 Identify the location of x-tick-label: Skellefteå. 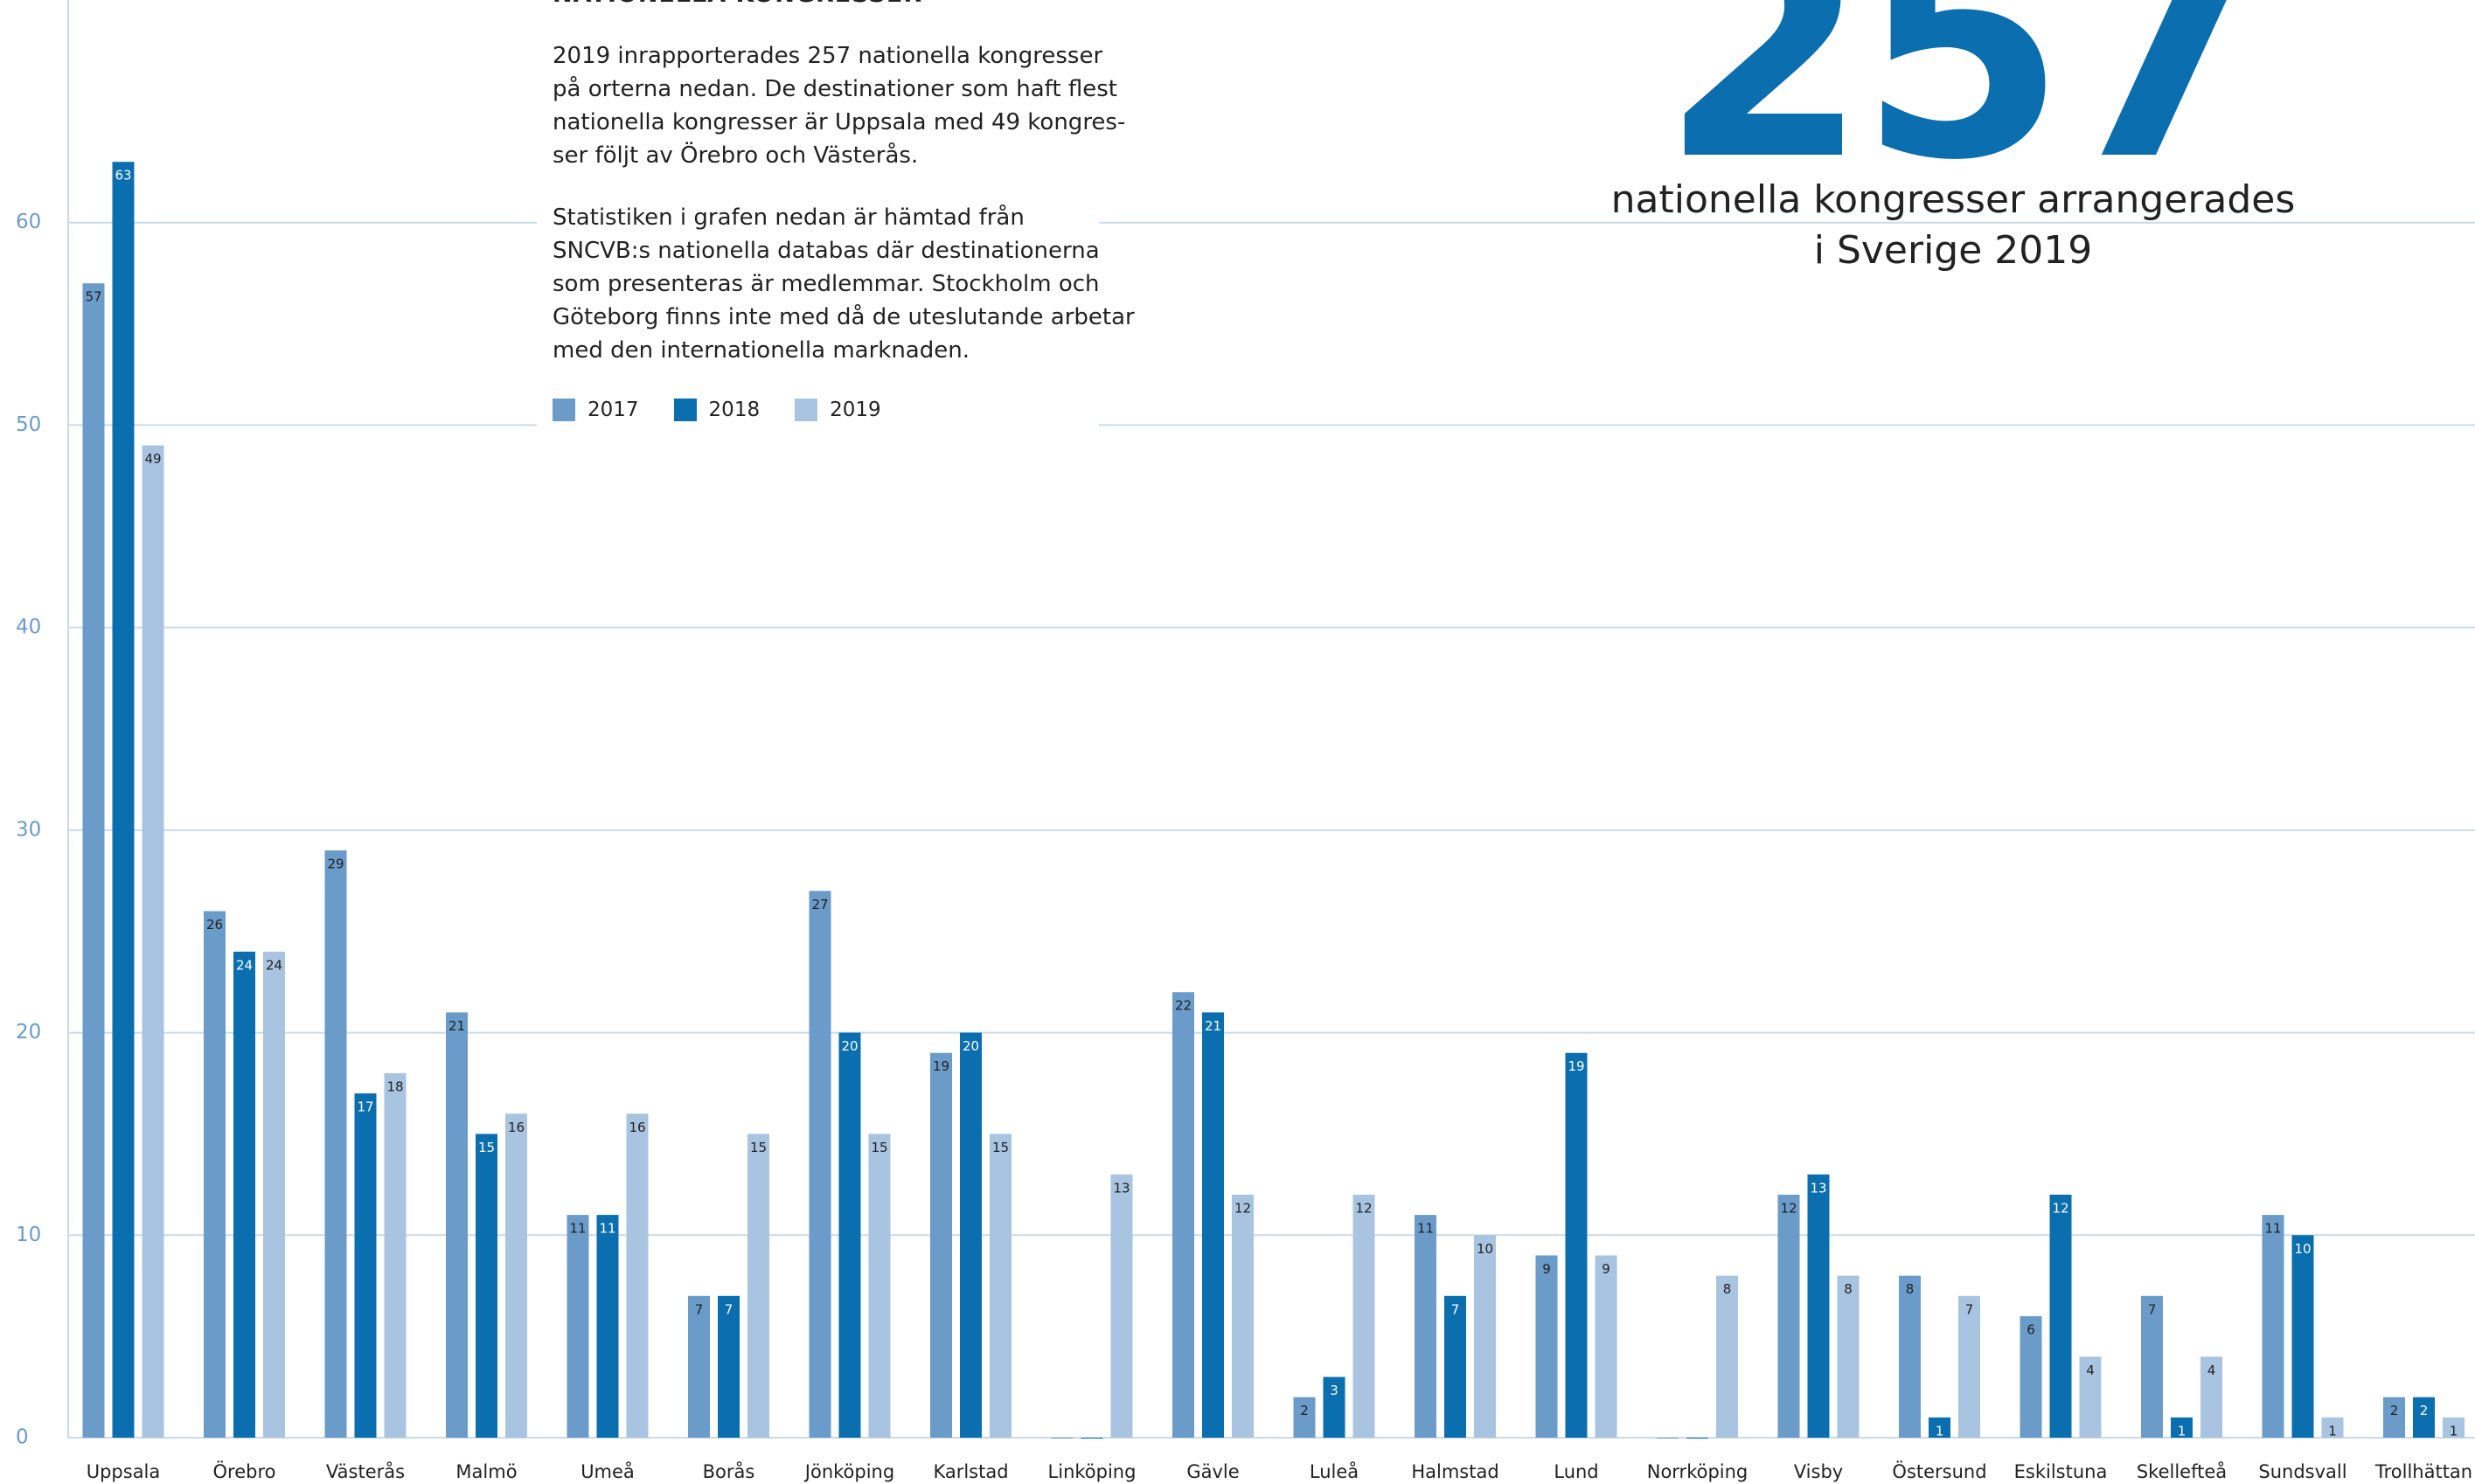
(2182, 1471).